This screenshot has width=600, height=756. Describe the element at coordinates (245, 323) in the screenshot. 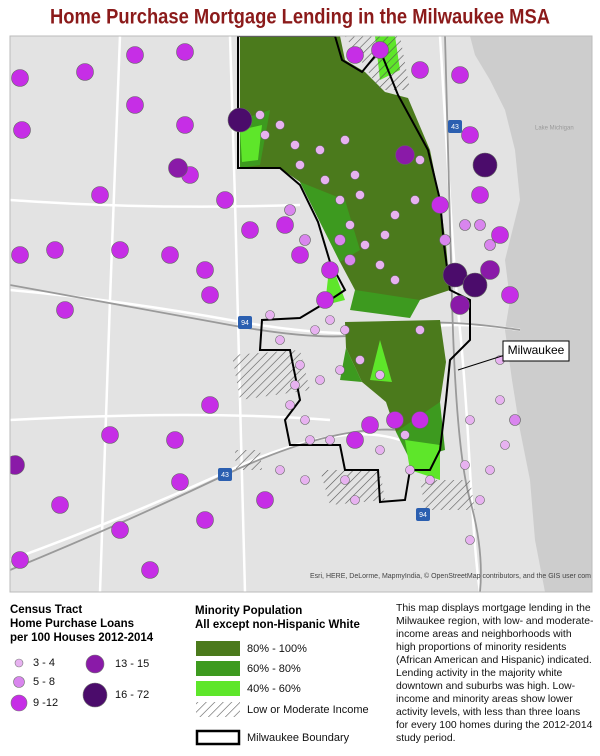

I see `highway-label: 94` at that location.